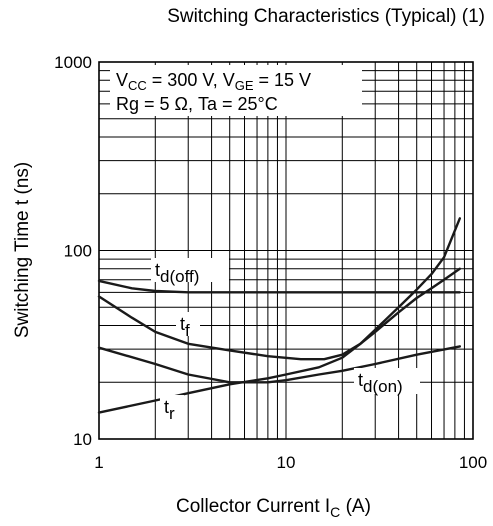 Image resolution: width=493 pixels, height=526 pixels. Describe the element at coordinates (22, 250) in the screenshot. I see `y-axis-label: Switching Time t (ns)` at that location.